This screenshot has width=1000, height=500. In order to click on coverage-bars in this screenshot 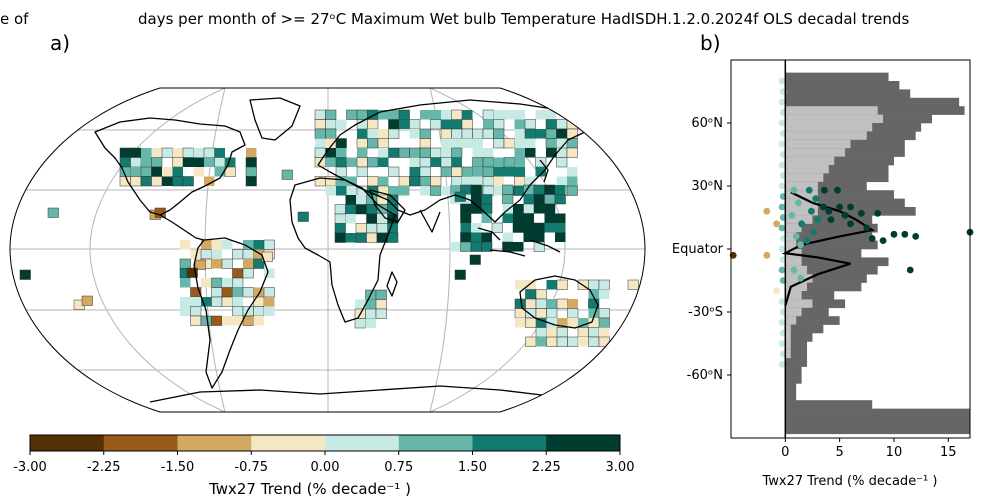, I will do `click(877, 253)`.